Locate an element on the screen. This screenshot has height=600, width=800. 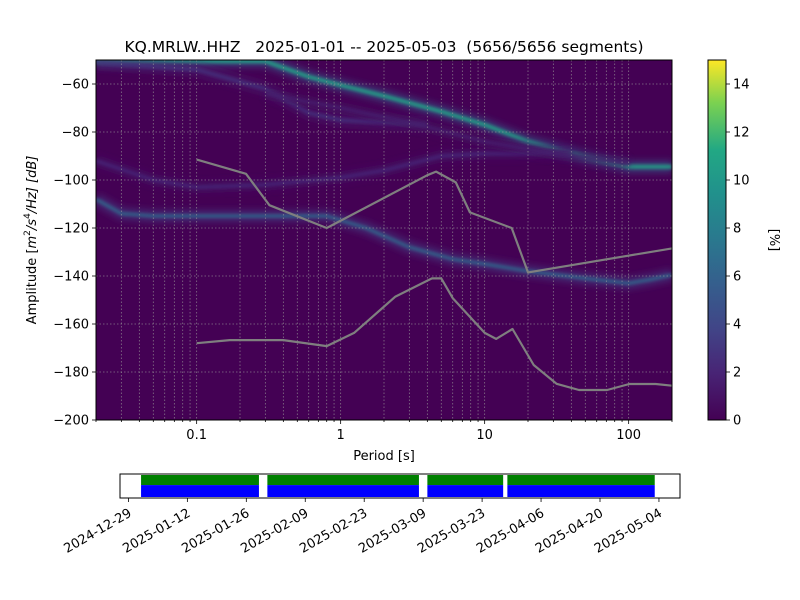
colorbar-tick-label: 8 is located at coordinates (737, 229).